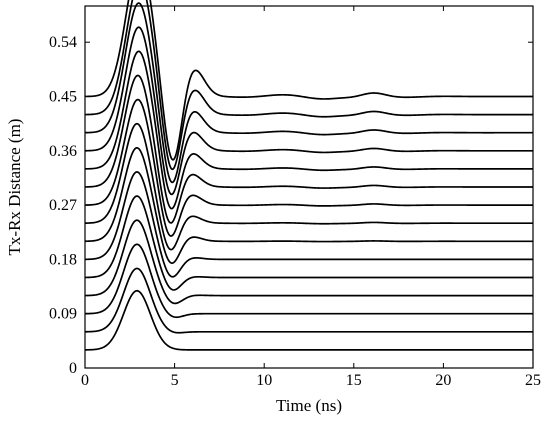  Describe the element at coordinates (63, 205) in the screenshot. I see `y-tick-label: 0.27` at that location.